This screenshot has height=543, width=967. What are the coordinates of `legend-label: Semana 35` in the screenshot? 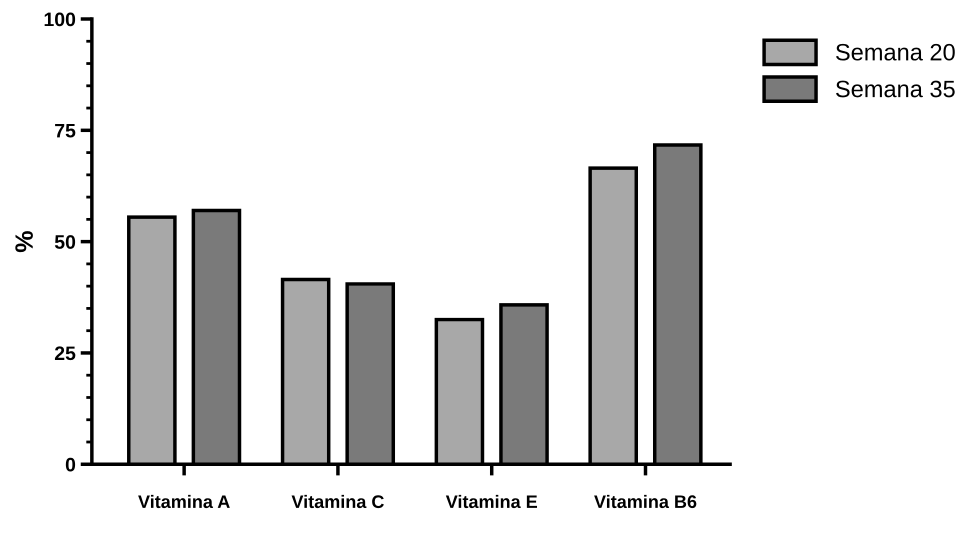 It's located at (895, 89).